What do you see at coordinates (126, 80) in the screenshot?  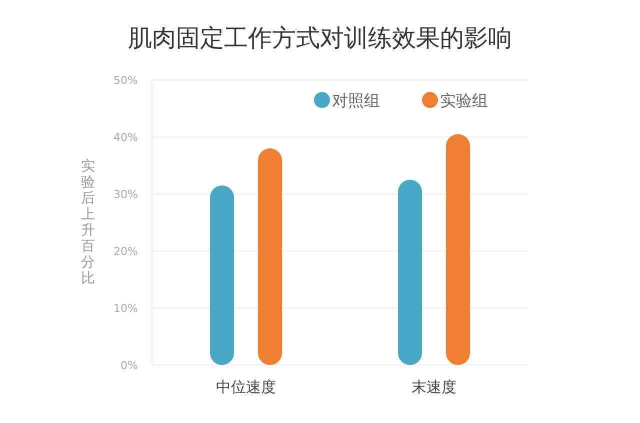 I see `y-tick-label: 50%` at bounding box center [126, 80].